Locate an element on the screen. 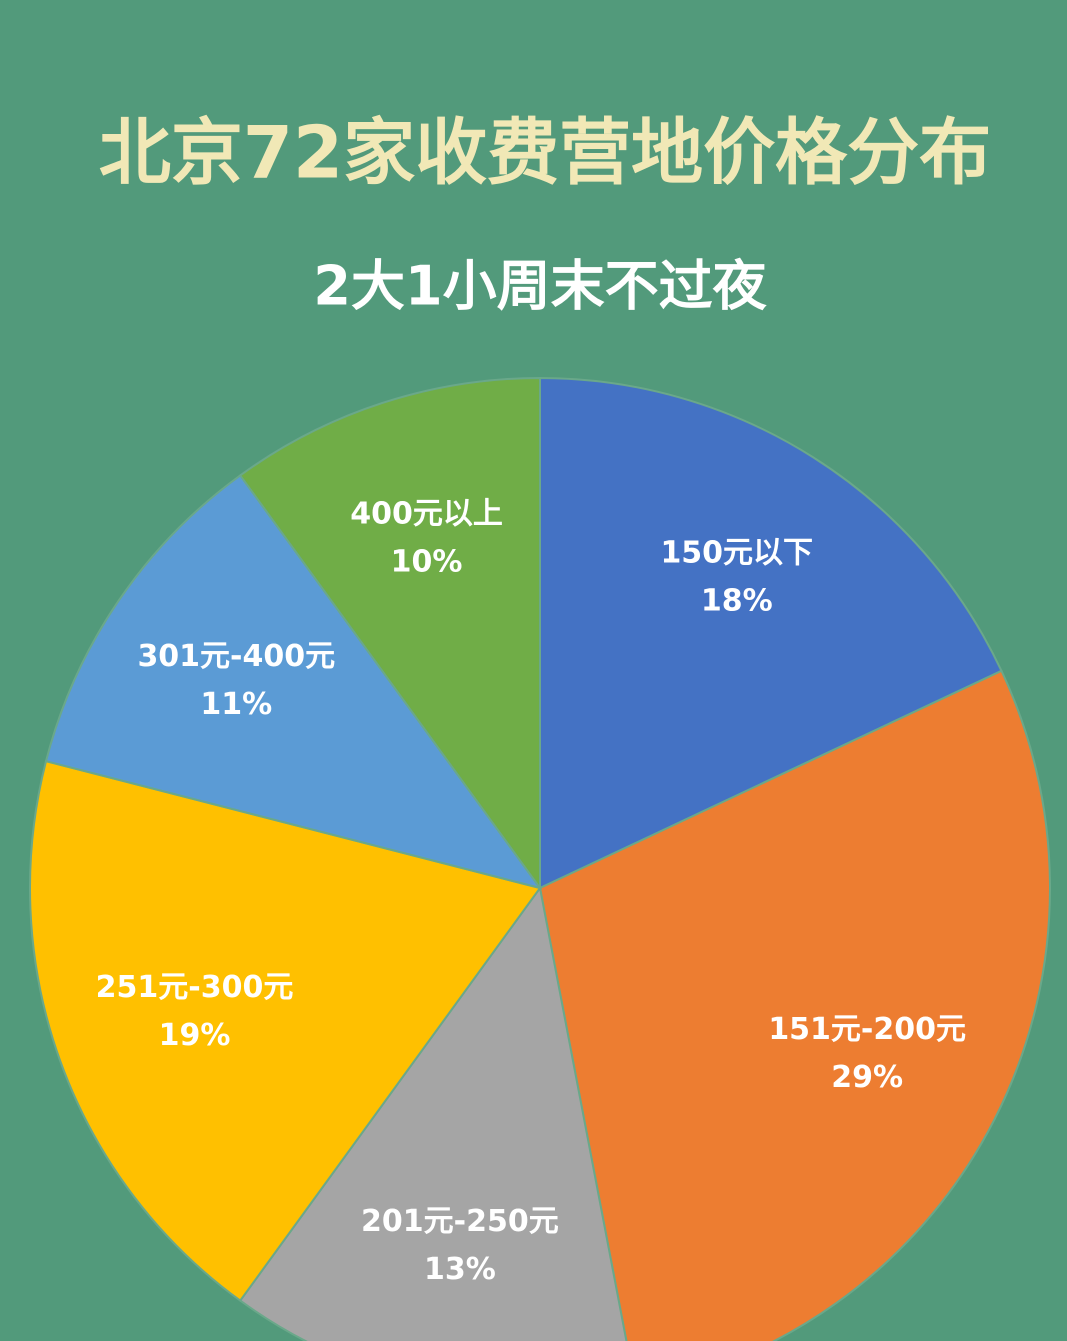 The height and width of the screenshot is (1341, 1067). slice-value-label: 10% is located at coordinates (427, 561).